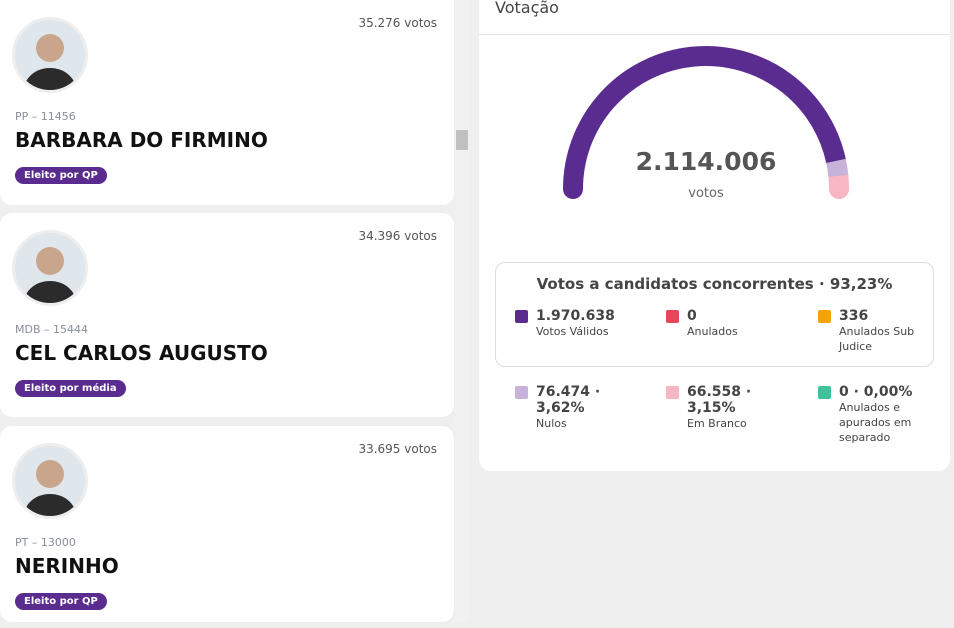 The width and height of the screenshot is (954, 628). What do you see at coordinates (568, 400) in the screenshot?
I see `item-value: 76.474 · 3,62%` at bounding box center [568, 400].